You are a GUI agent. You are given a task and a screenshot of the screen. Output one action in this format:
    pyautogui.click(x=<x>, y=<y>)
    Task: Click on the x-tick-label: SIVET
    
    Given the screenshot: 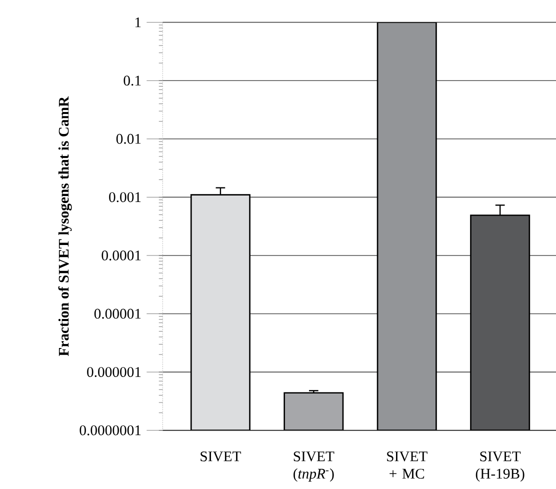 What is the action you would take?
    pyautogui.click(x=220, y=456)
    